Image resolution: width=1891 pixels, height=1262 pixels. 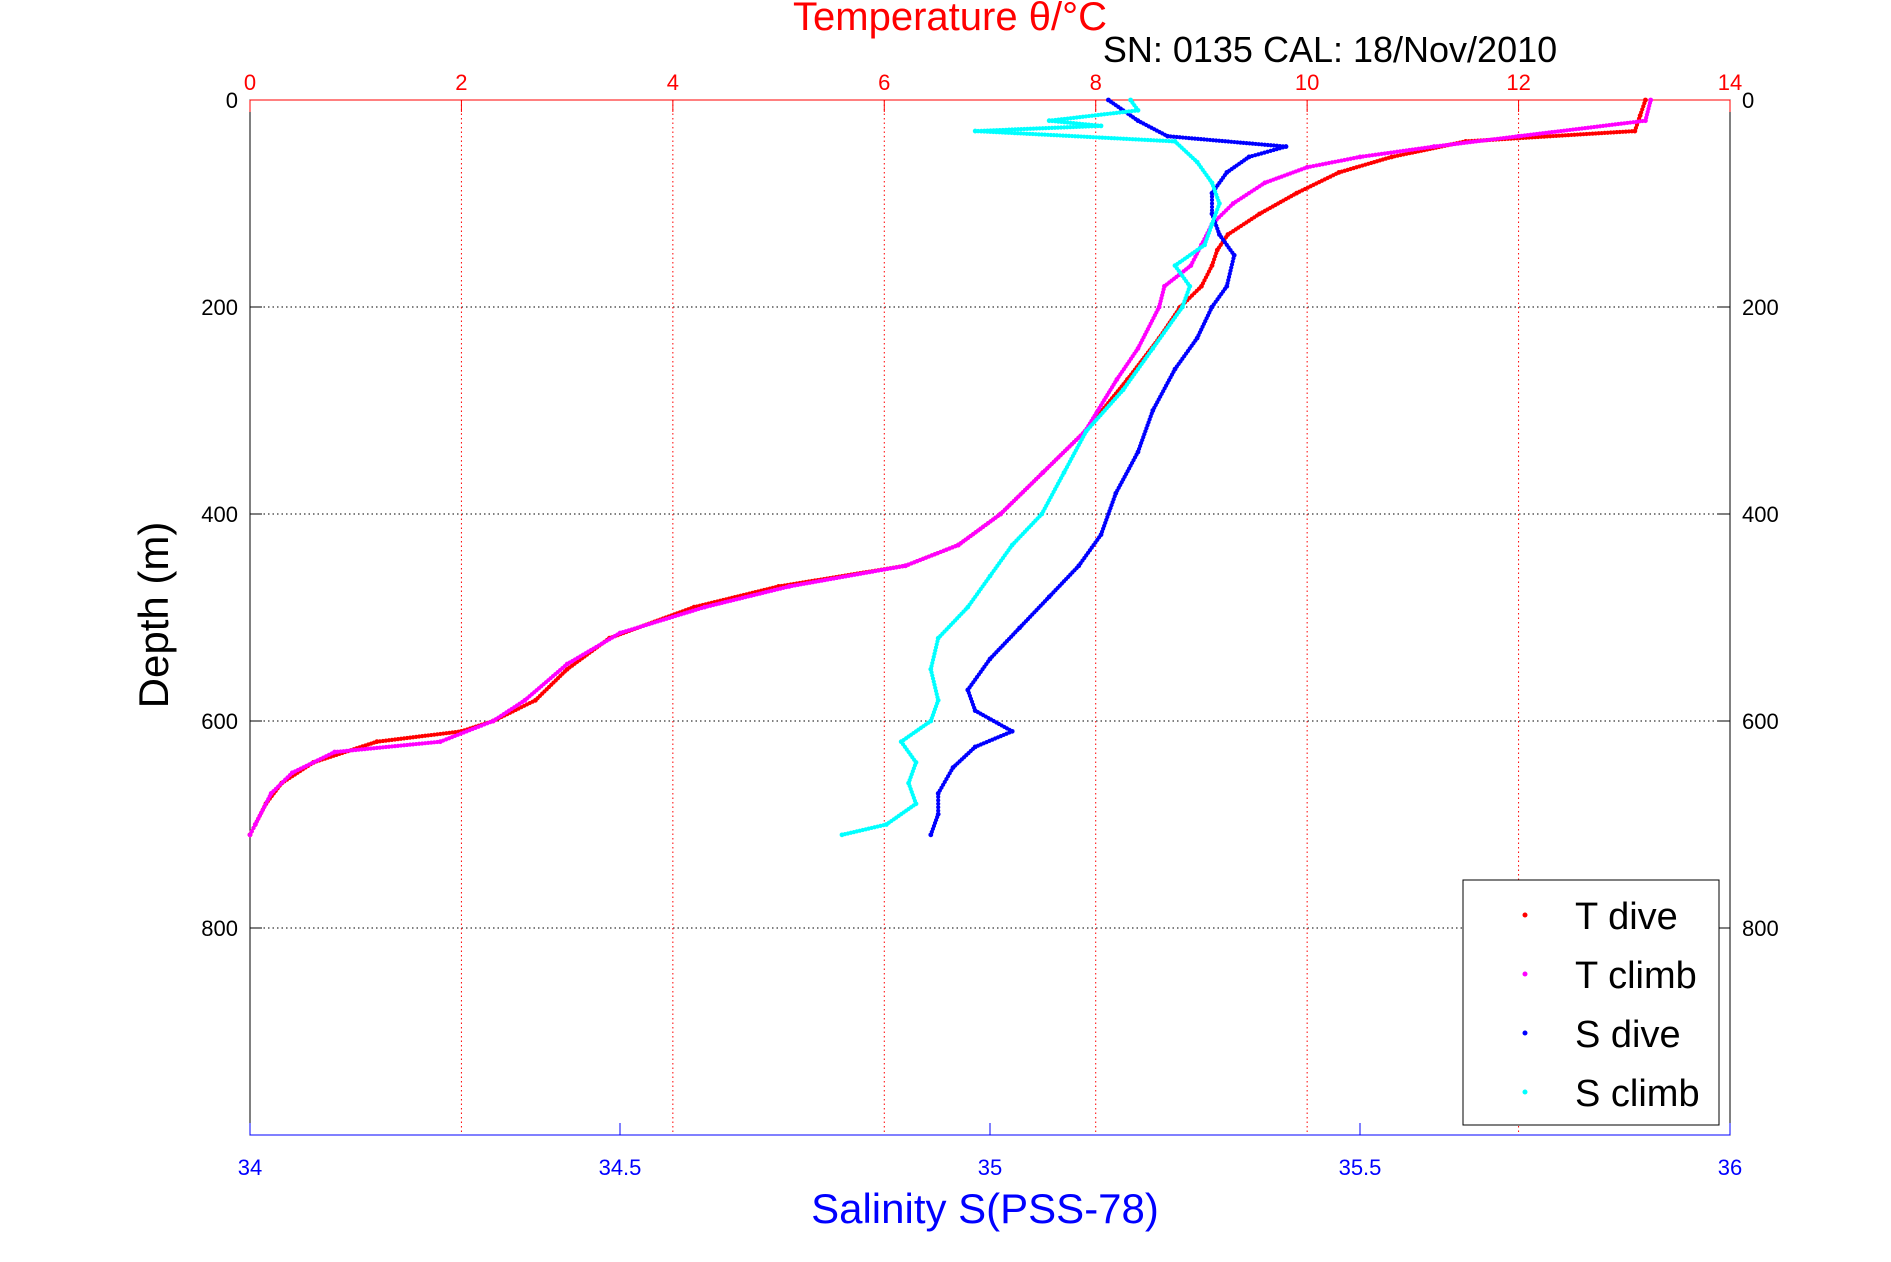 I want to click on x-top-tick-label: 0, so click(x=250, y=82).